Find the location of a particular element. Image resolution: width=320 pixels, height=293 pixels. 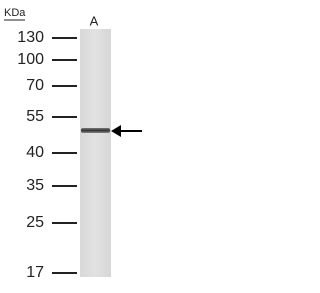

marker-label: 40 is located at coordinates (35, 152).